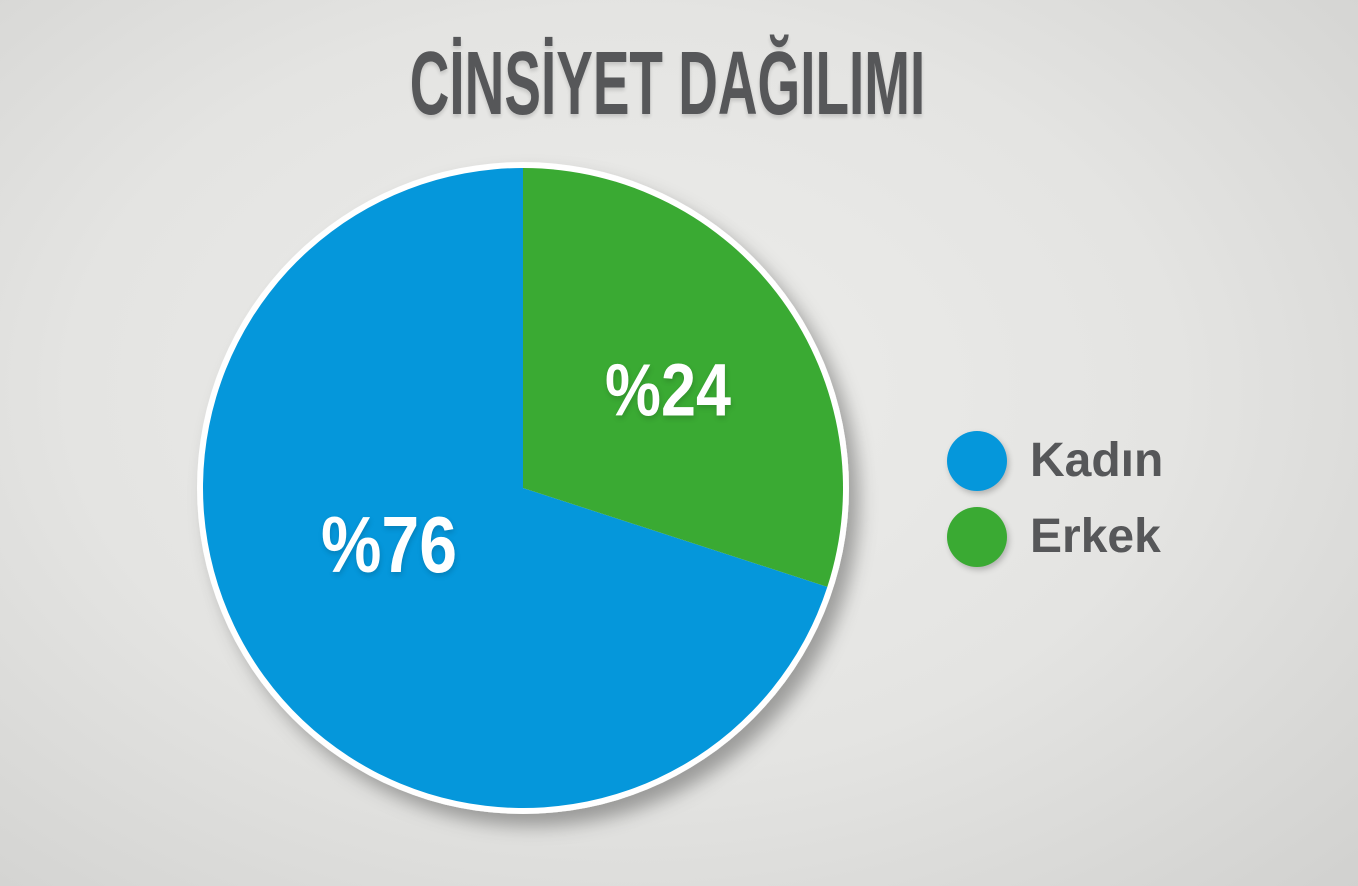 This screenshot has width=1358, height=886. I want to click on chart-title-text: CİNSİYET DAĞILIMI, so click(668, 84).